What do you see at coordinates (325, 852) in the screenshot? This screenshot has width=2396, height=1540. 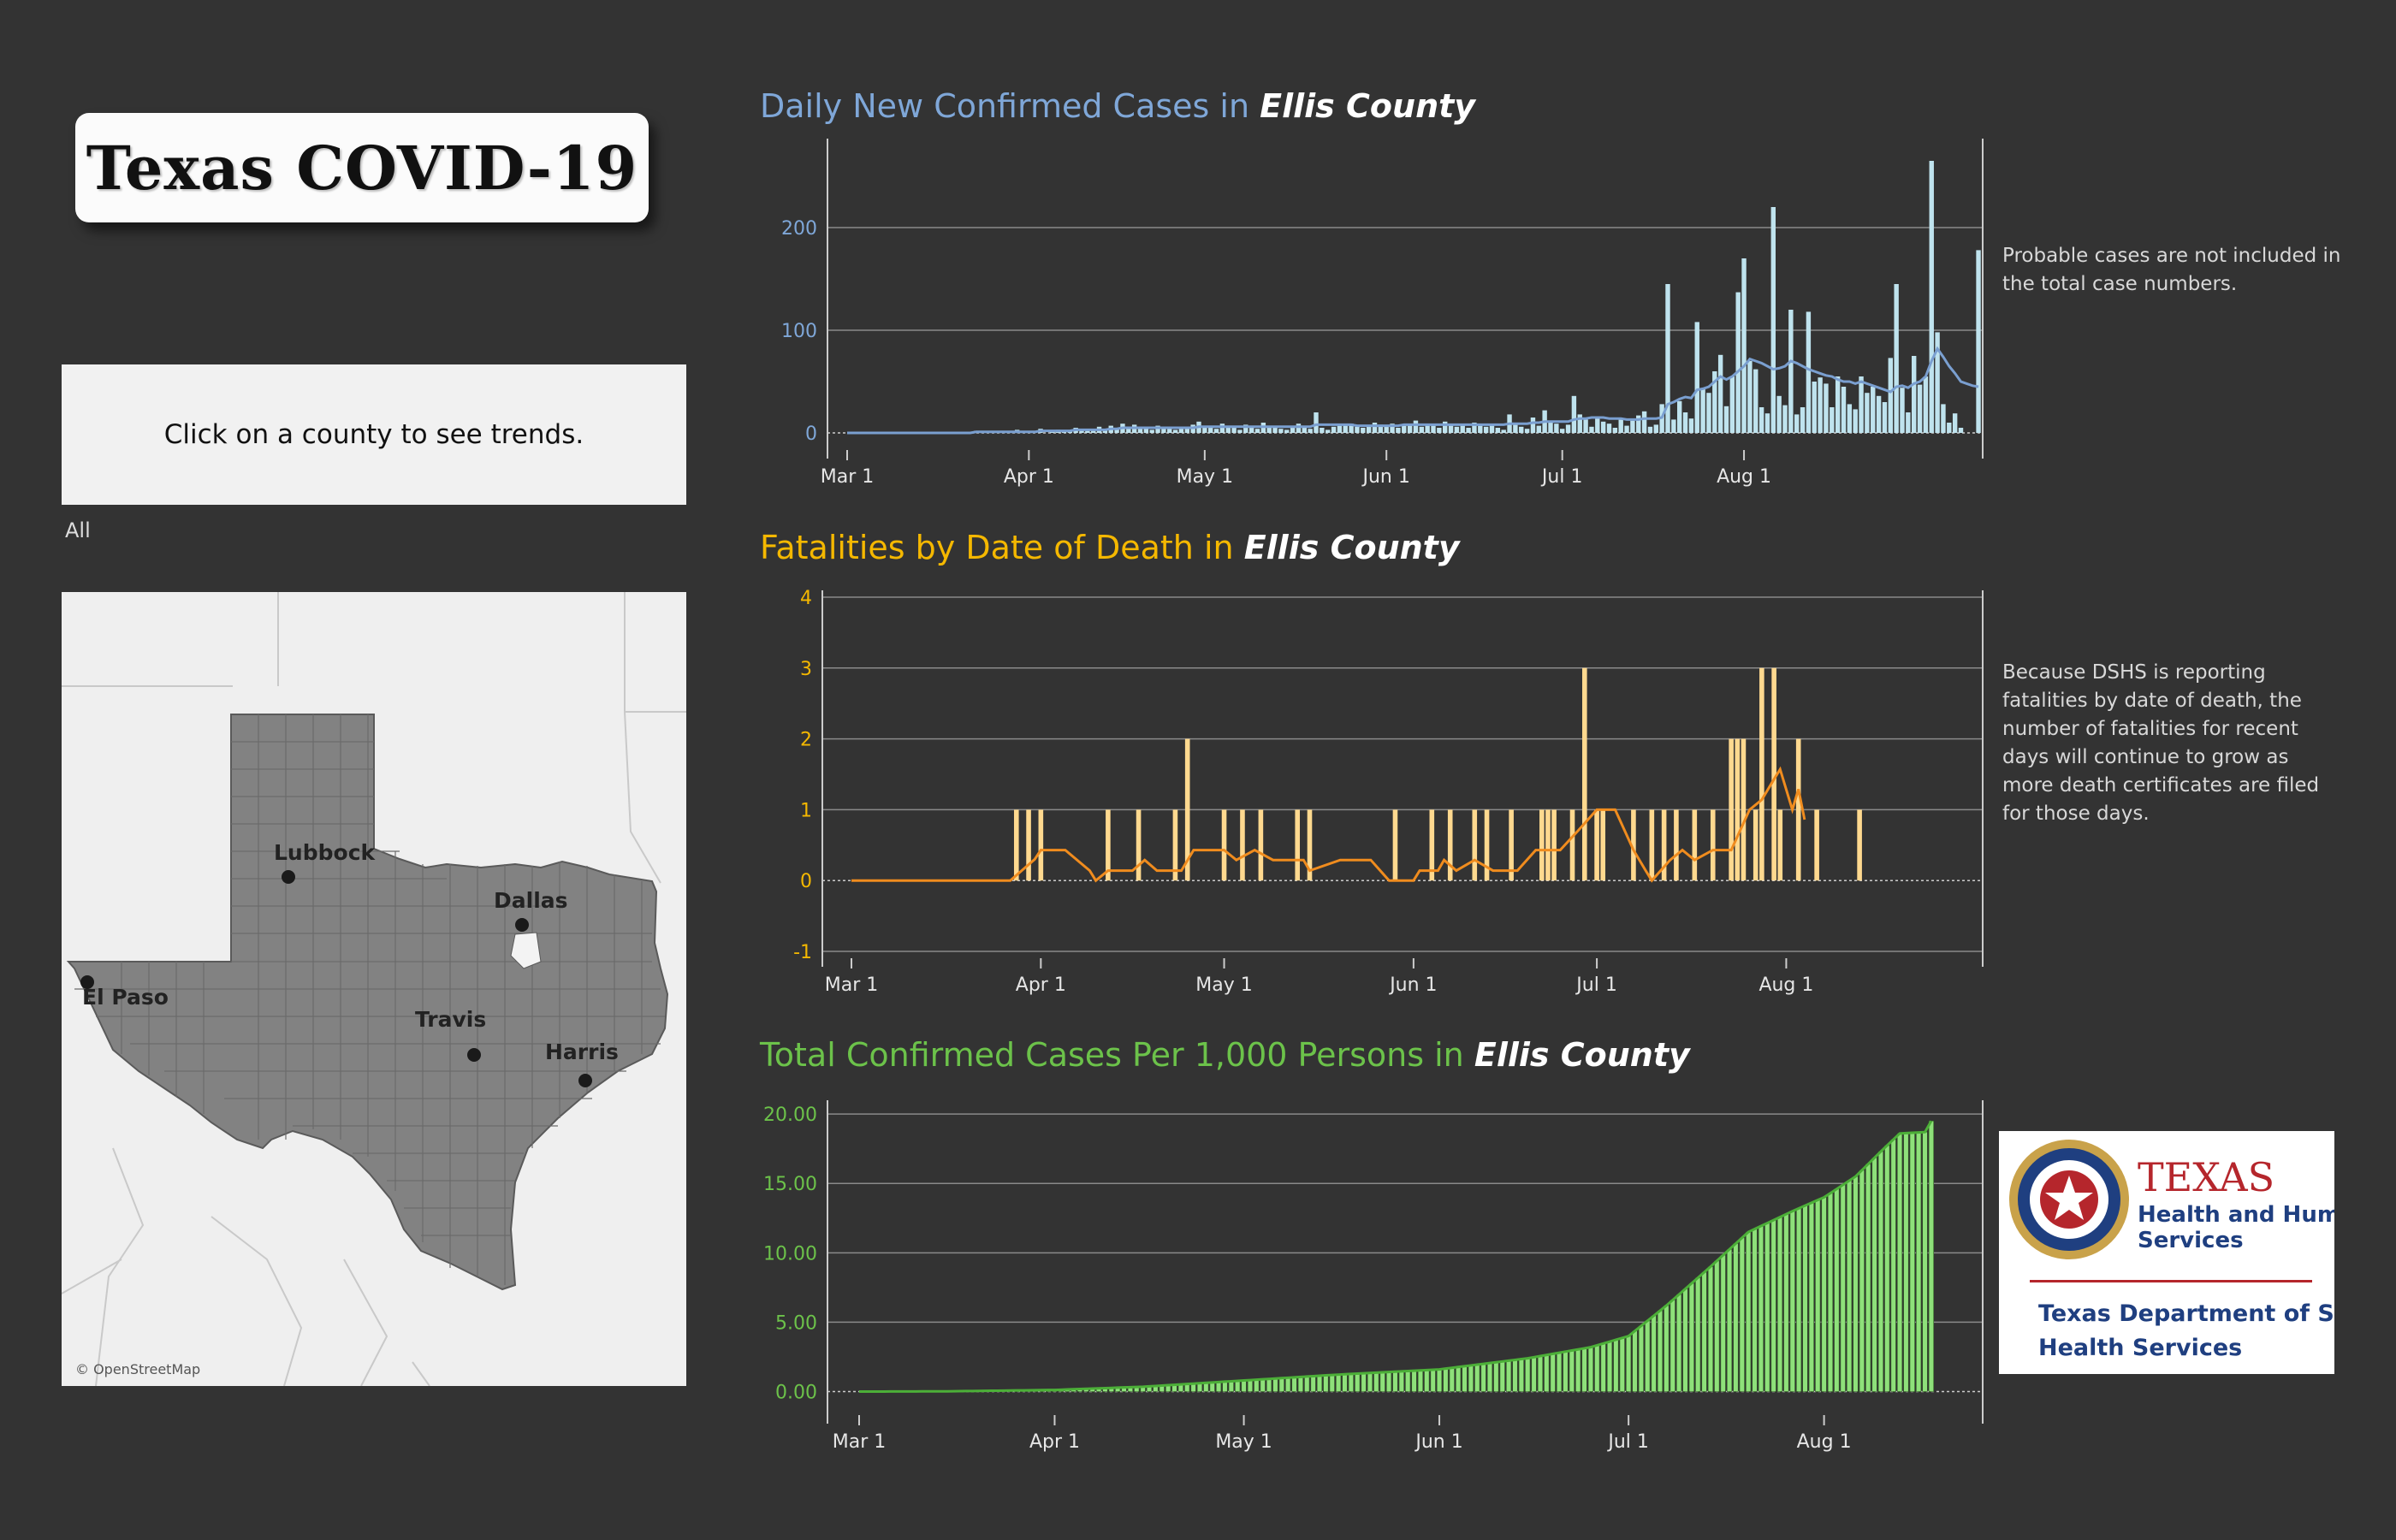 I see `lubbock-label: Lubbock` at bounding box center [325, 852].